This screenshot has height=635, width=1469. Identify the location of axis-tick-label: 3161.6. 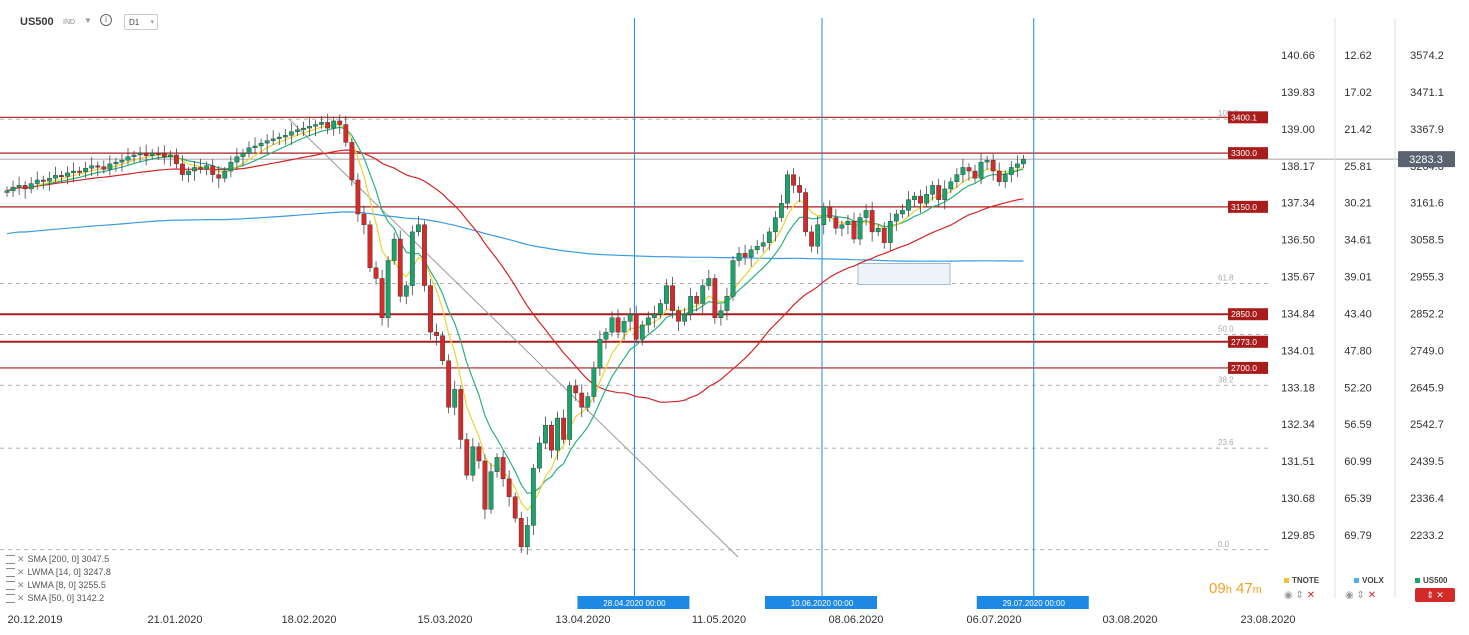
(1427, 204).